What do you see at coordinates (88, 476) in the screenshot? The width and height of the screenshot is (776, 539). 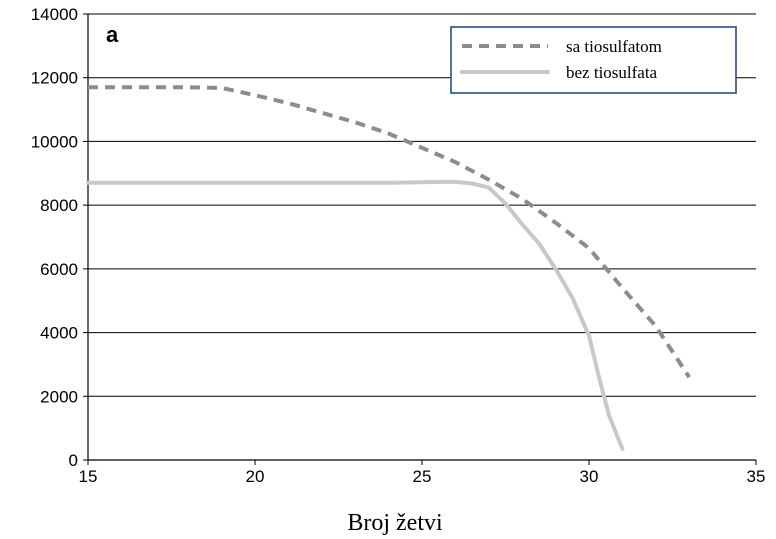 I see `x-tick-label: 15` at bounding box center [88, 476].